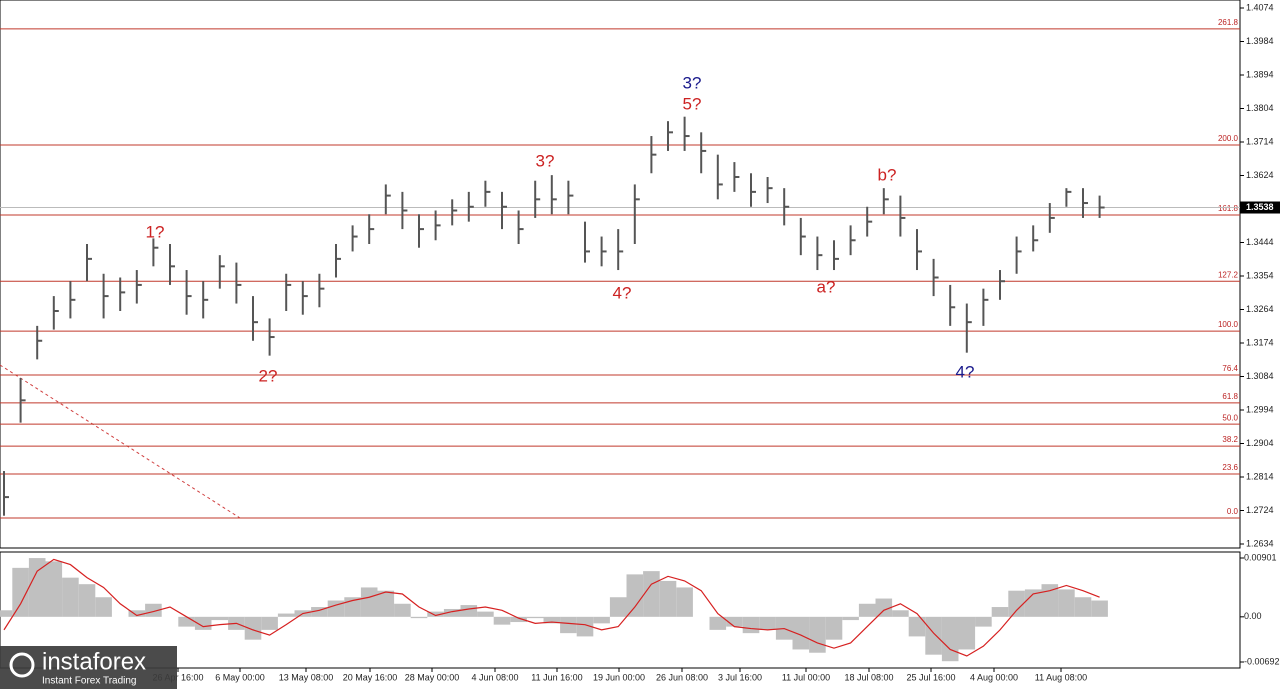 This screenshot has width=1280, height=689. I want to click on y-tick-label: 1.2634, so click(1260, 543).